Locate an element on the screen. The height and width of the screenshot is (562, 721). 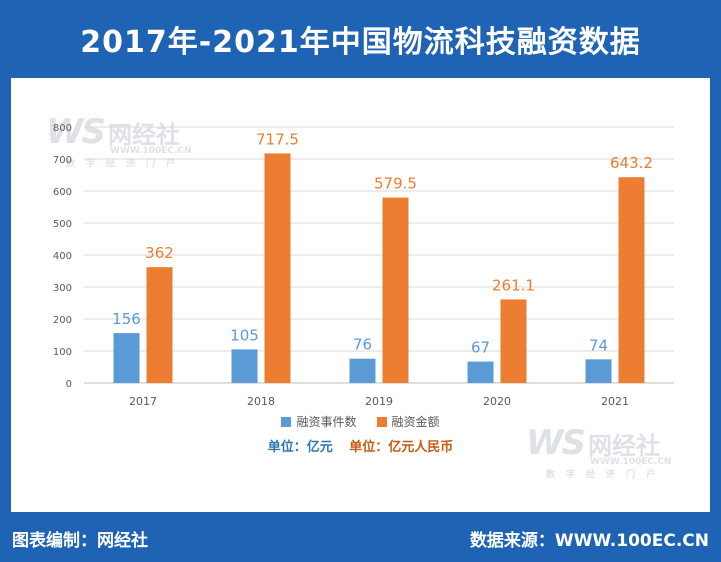
y-tick-label: 300 is located at coordinates (62, 288).